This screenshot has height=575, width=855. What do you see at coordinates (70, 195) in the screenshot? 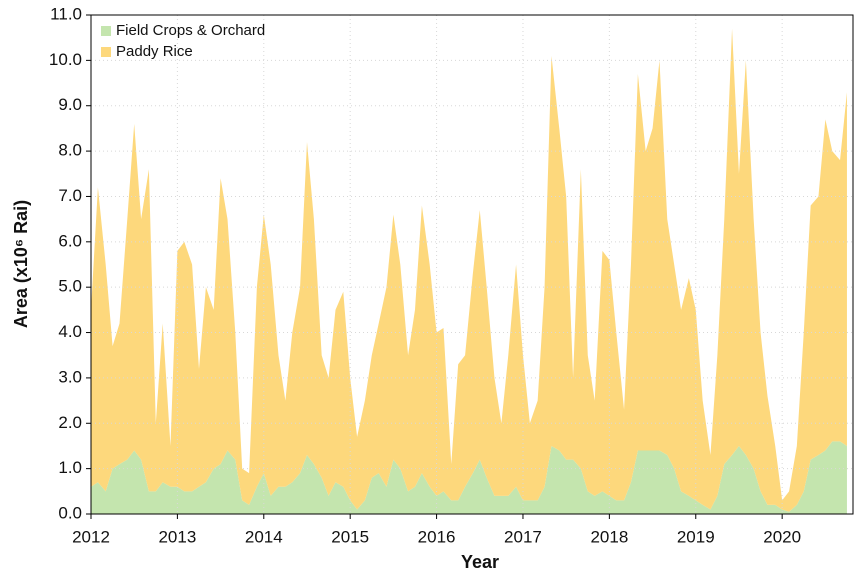
I see `y-tick-label: 7.0` at bounding box center [70, 195].